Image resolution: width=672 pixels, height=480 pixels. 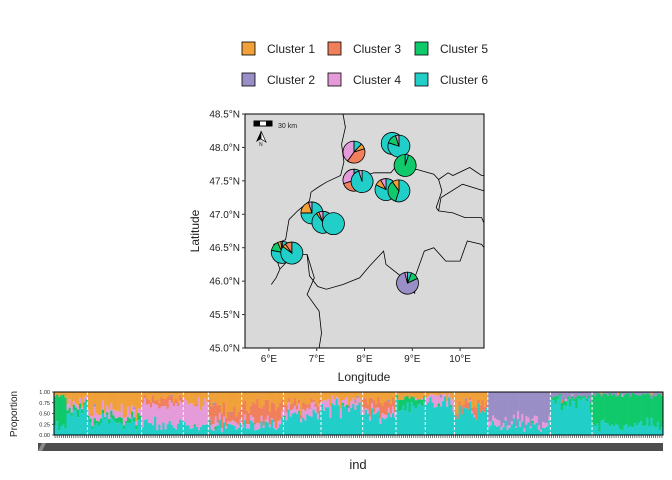 I want to click on map-y-tick-label: 45.0°N, so click(x=224, y=349).